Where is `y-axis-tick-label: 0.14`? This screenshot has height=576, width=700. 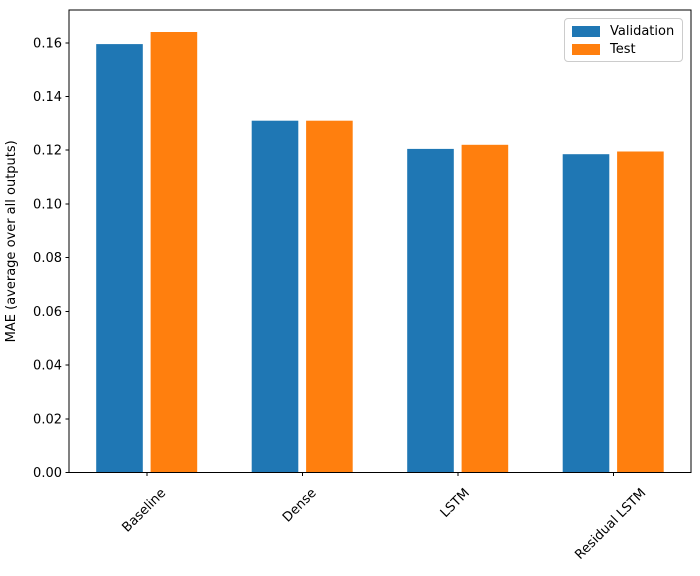 y-axis-tick-label: 0.14 is located at coordinates (47, 97).